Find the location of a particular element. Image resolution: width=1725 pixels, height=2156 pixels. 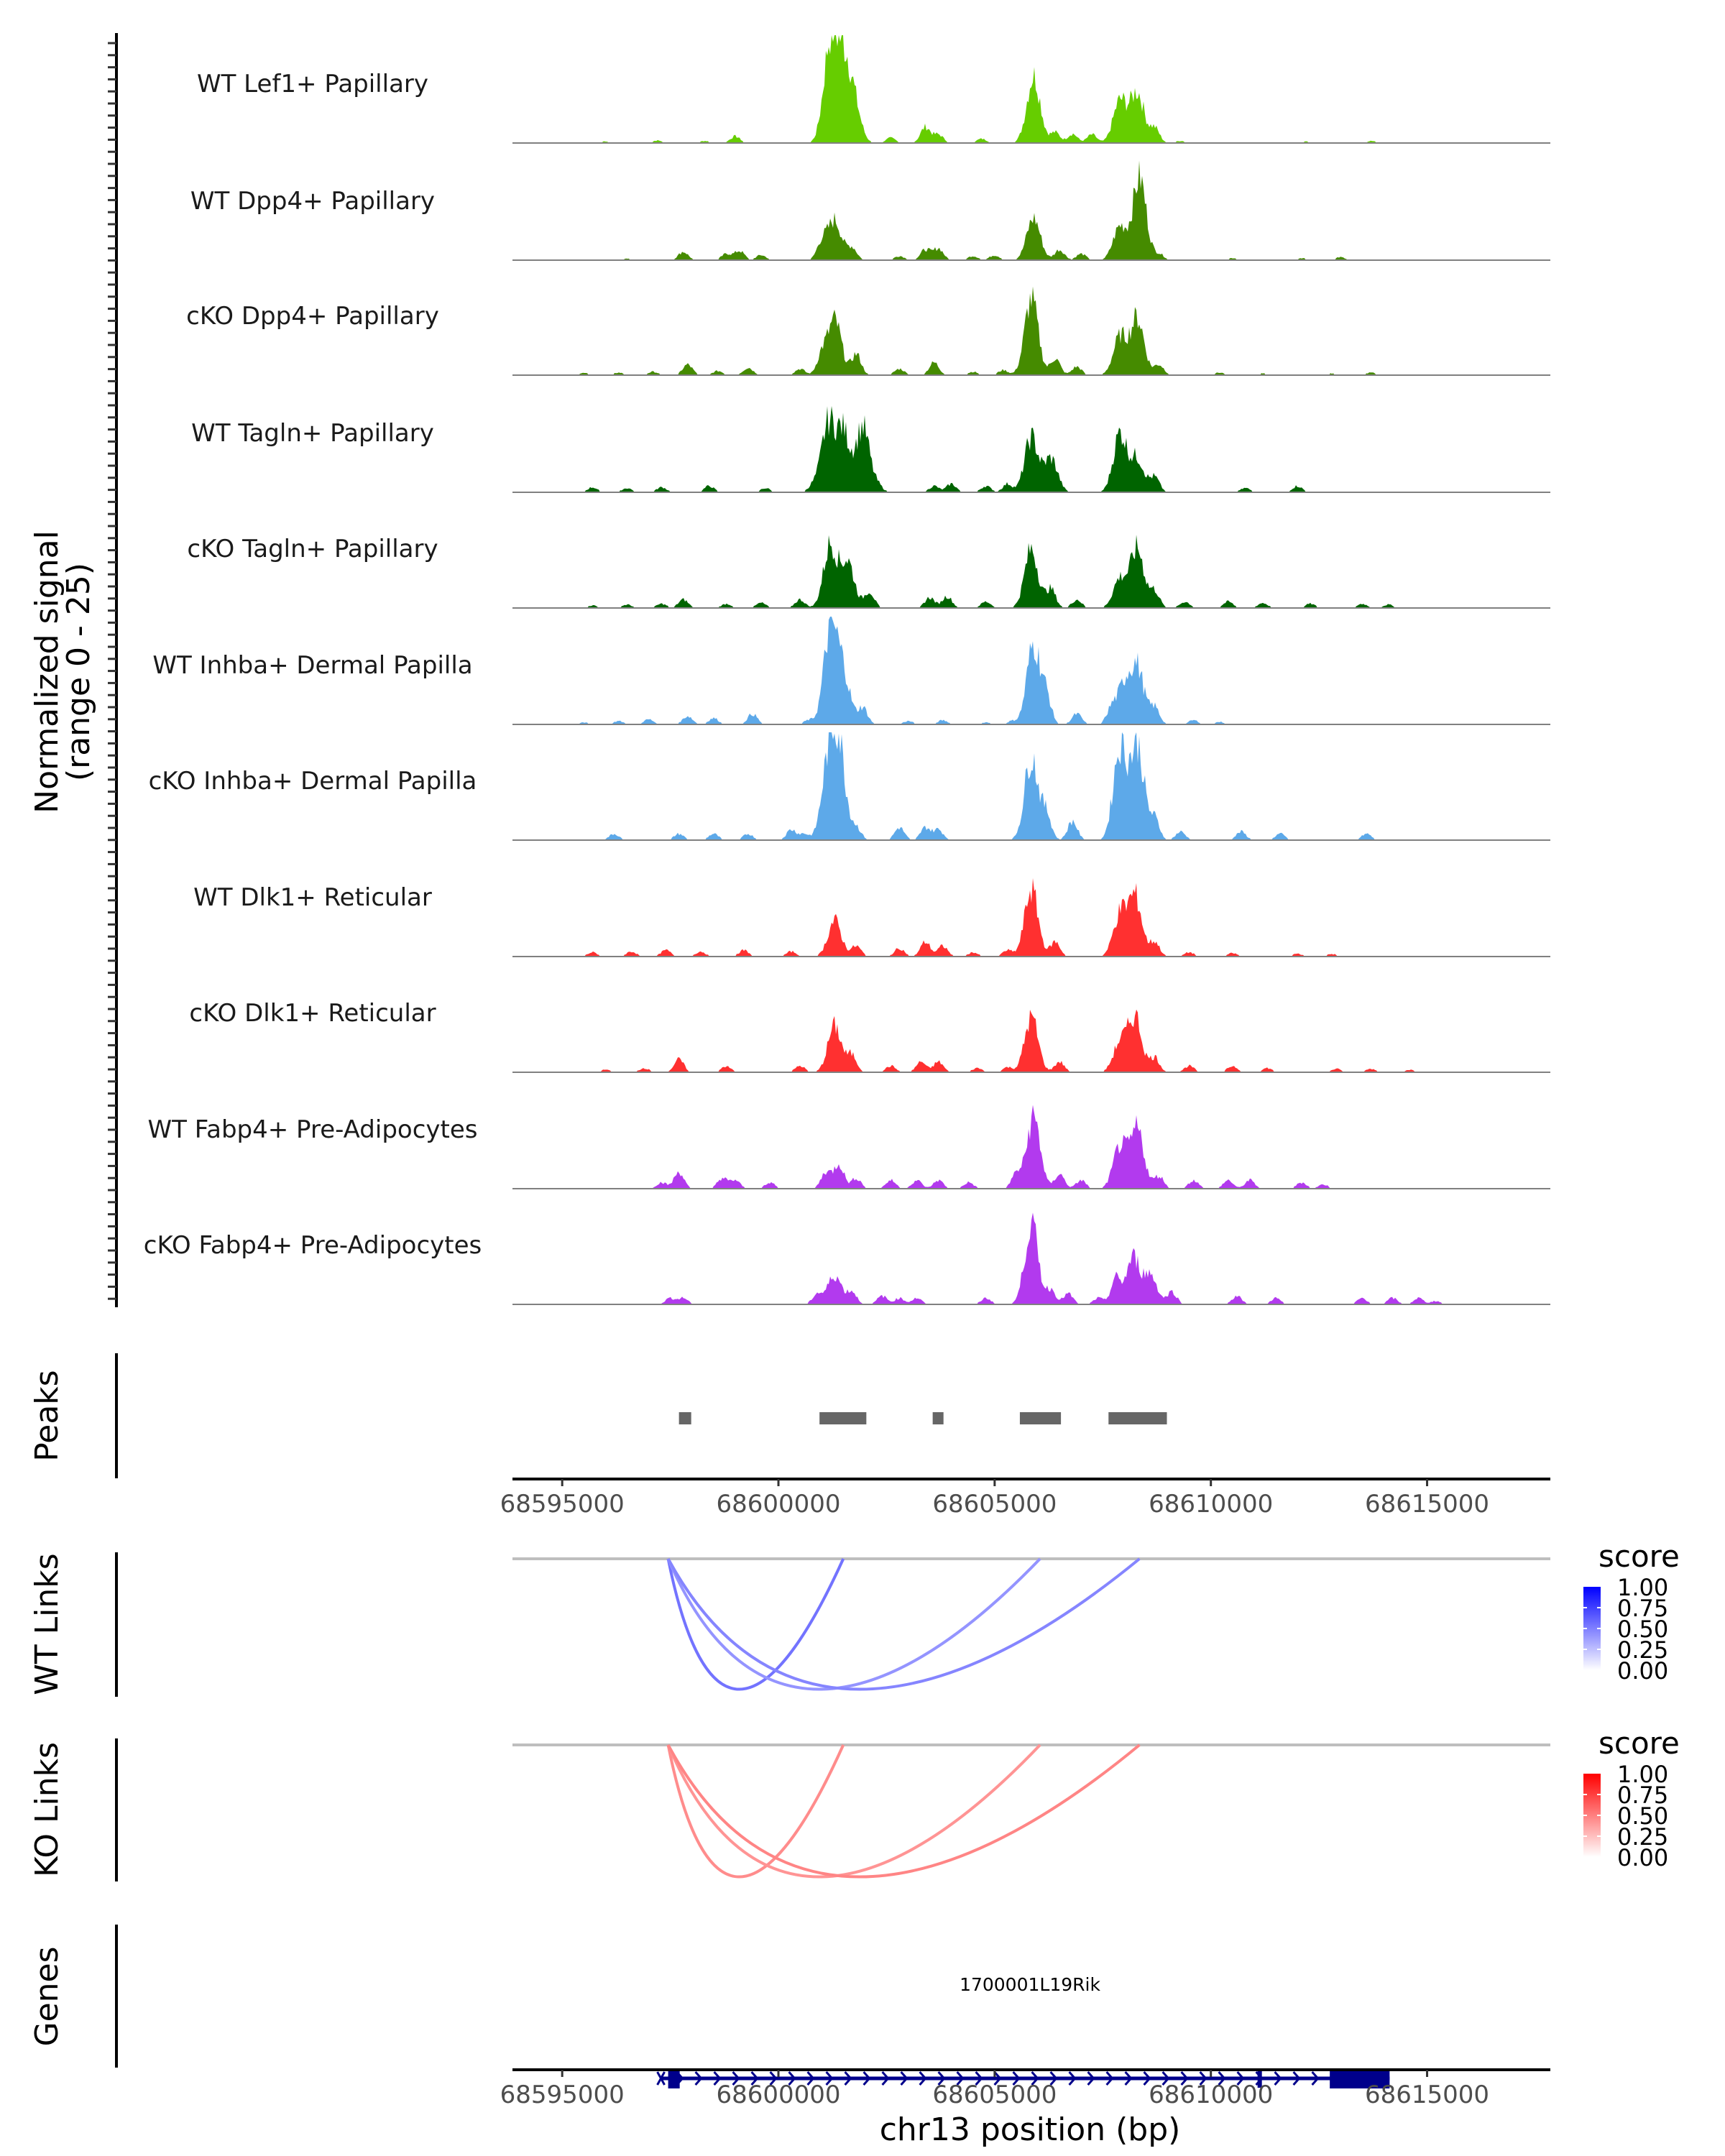

legend-tick-label: 0.50 is located at coordinates (1642, 1630).